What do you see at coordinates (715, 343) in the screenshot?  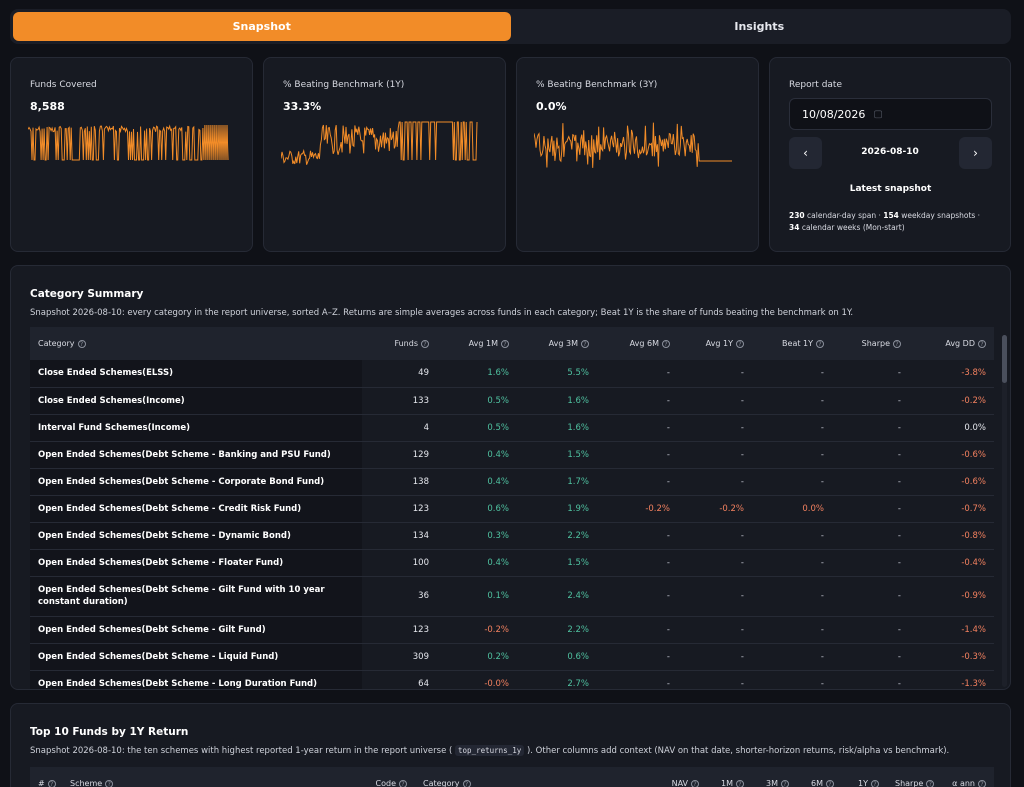 I see `col-avg-1y: Avg 1Y?` at bounding box center [715, 343].